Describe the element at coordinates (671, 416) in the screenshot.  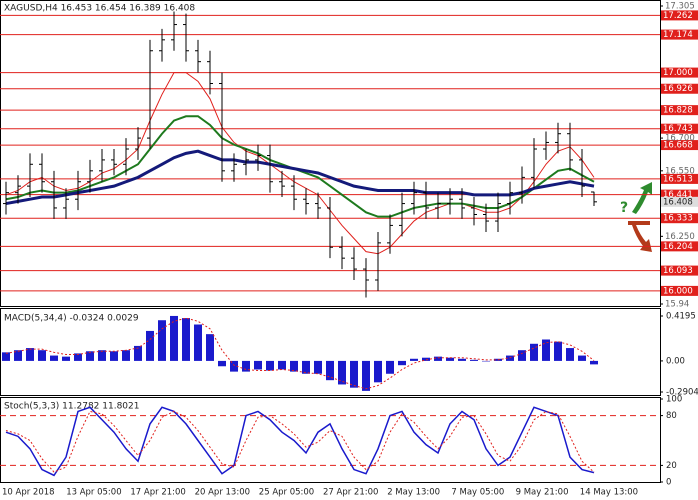
I see `y-tick-label: 80` at that location.